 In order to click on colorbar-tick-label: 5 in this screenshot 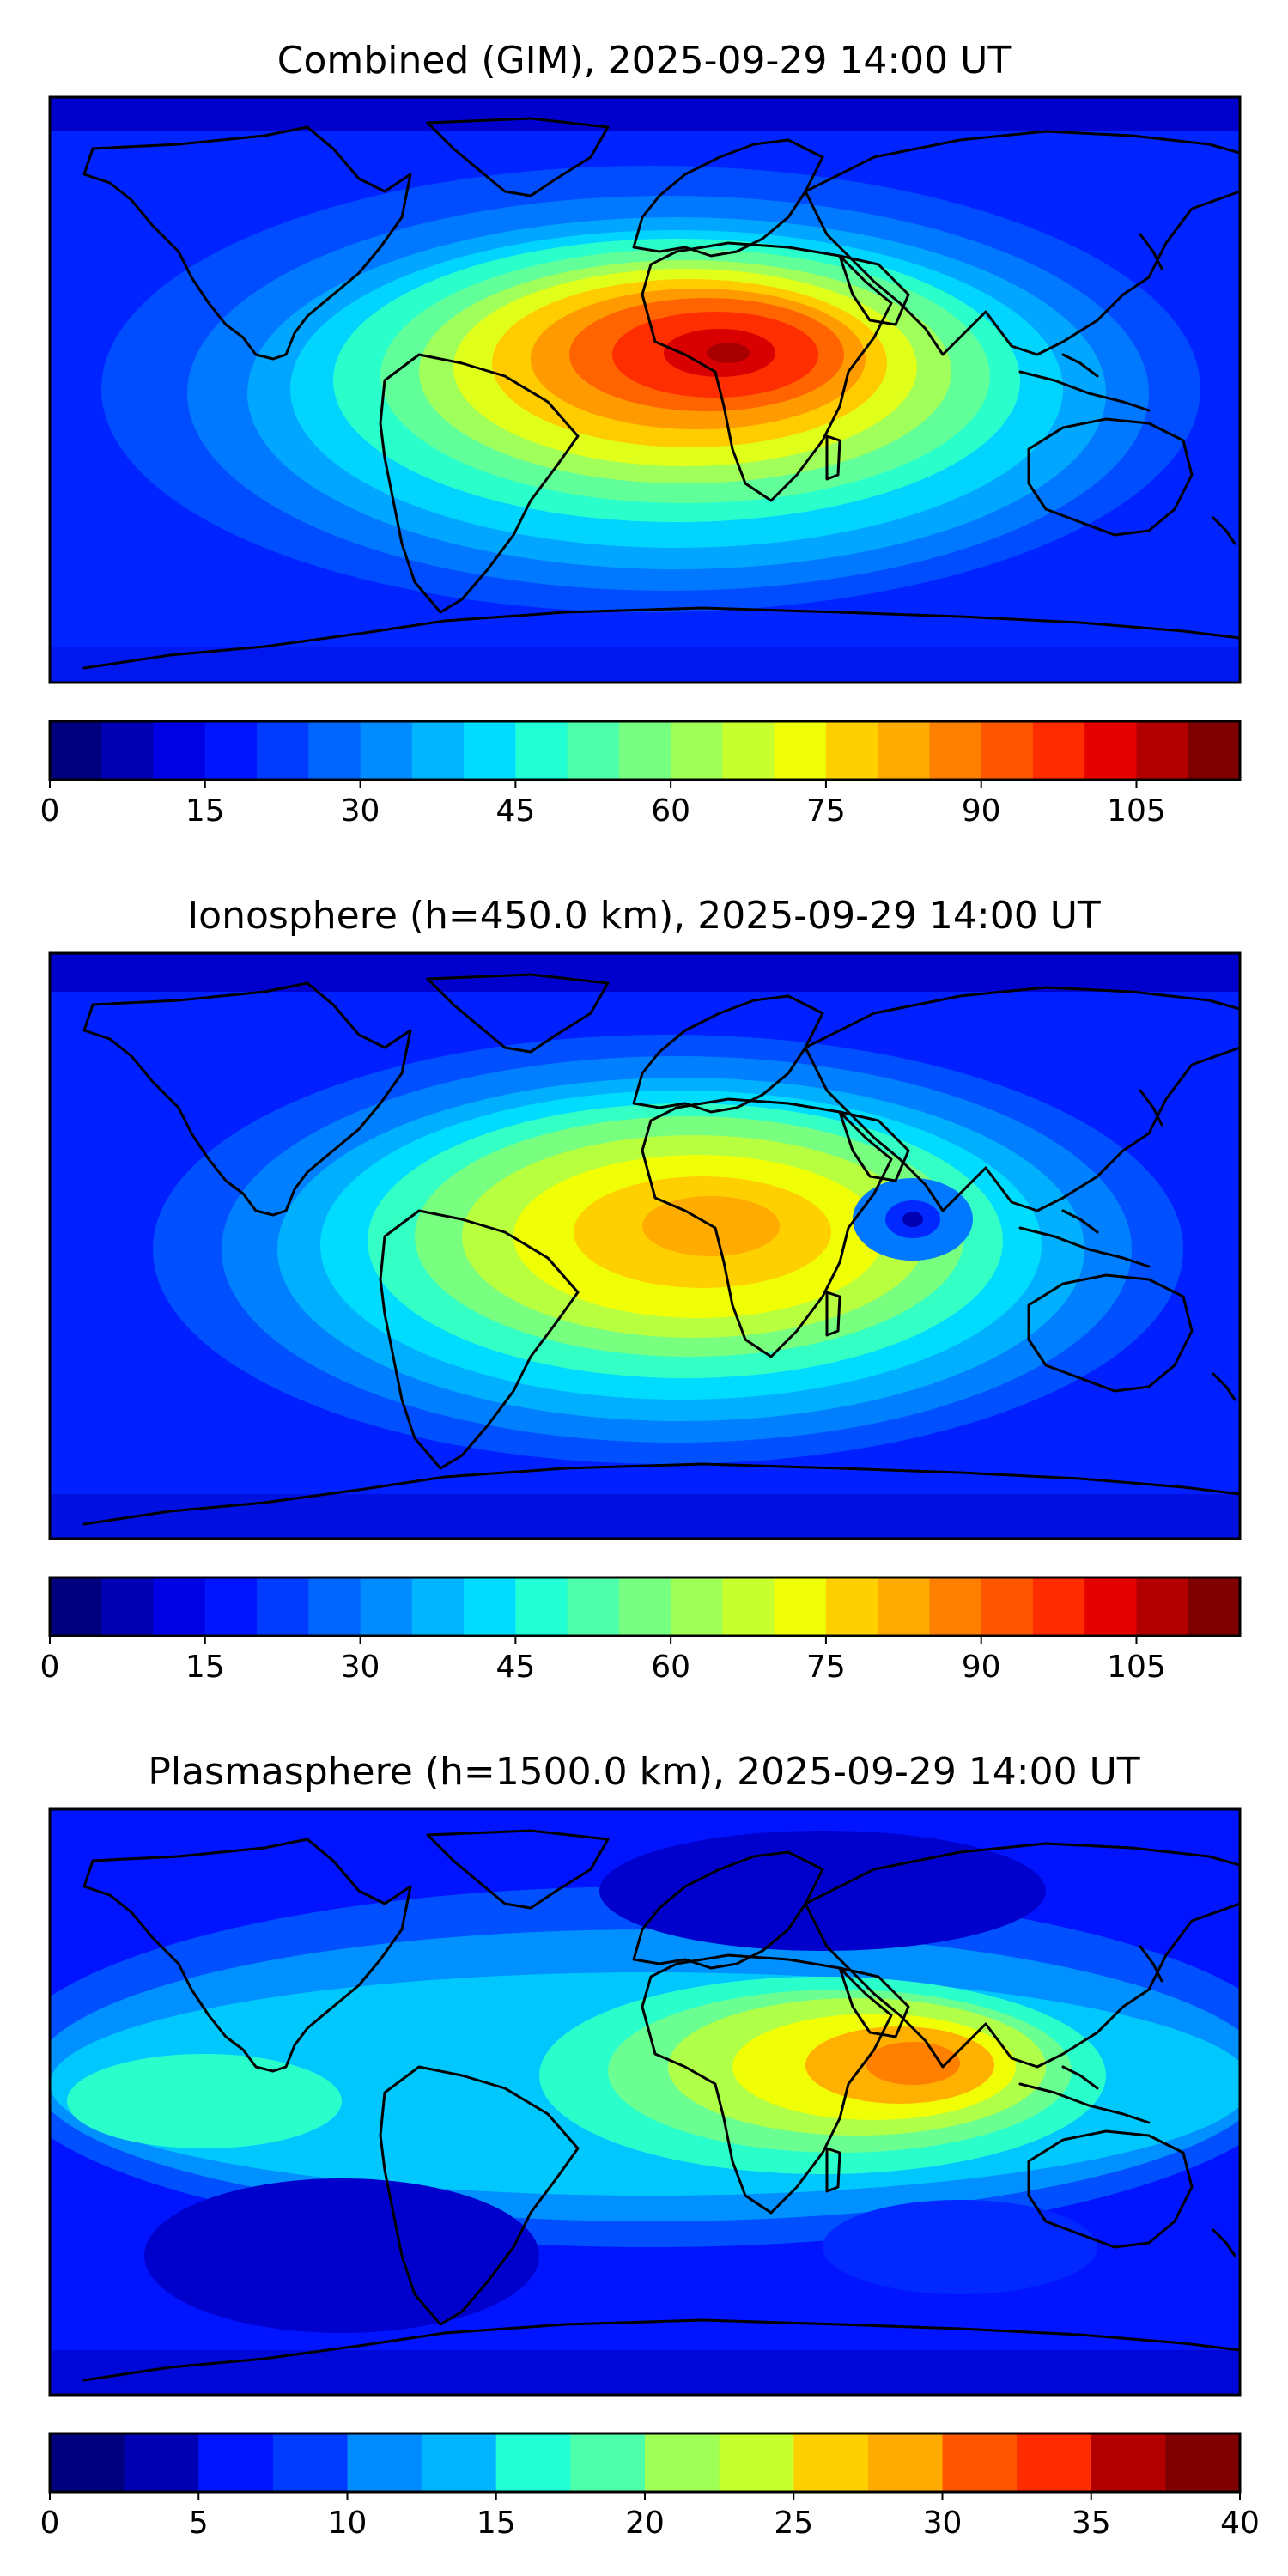, I will do `click(199, 2523)`.